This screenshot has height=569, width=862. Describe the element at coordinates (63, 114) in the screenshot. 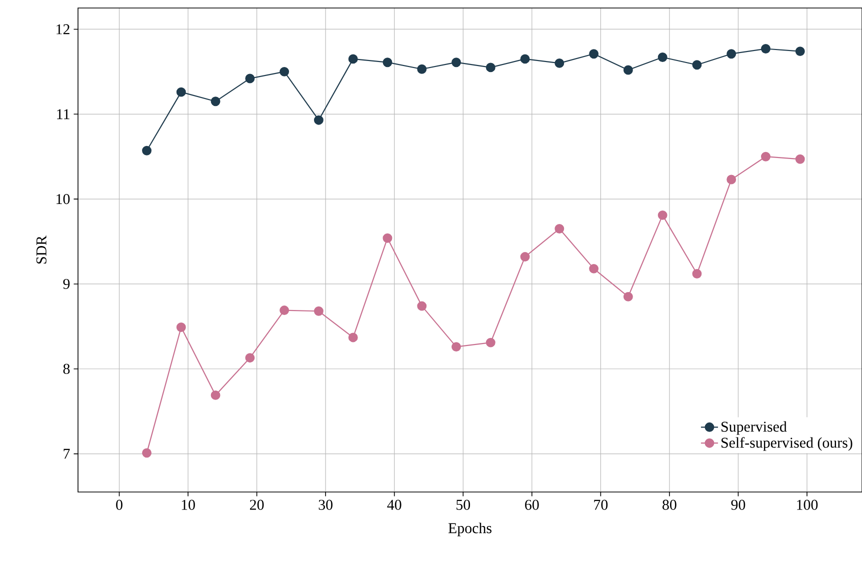

I see `y-tick-label: 11` at that location.